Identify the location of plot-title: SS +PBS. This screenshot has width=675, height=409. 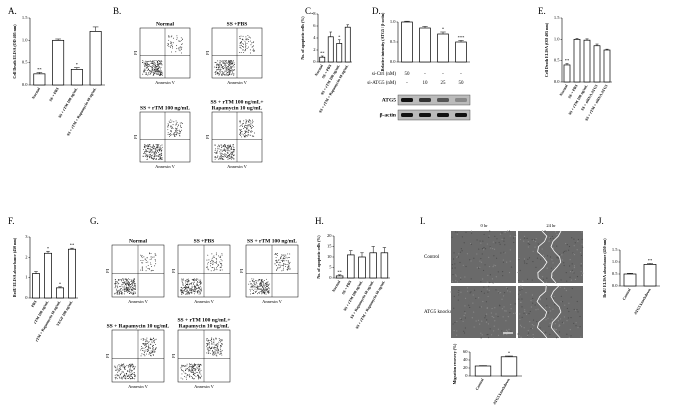
(204, 241).